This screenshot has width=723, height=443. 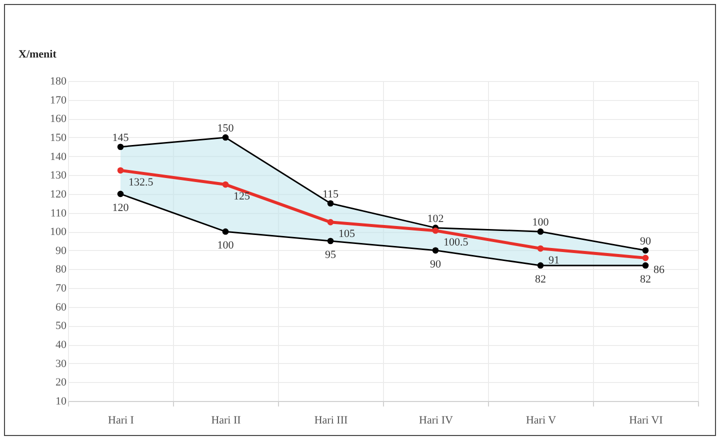 I want to click on x-tick-label: Hari V, so click(x=541, y=420).